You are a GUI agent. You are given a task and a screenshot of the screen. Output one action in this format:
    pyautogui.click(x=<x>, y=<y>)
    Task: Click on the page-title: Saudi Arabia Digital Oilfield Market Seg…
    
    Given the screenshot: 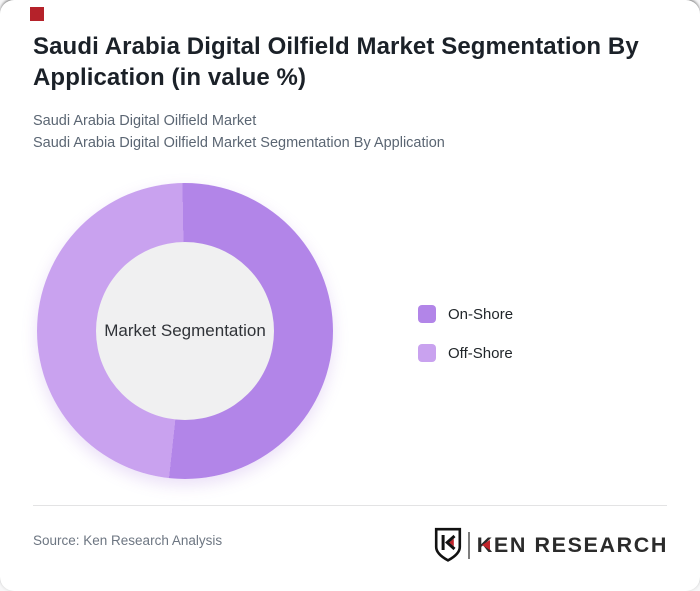 What is the action you would take?
    pyautogui.click(x=336, y=62)
    